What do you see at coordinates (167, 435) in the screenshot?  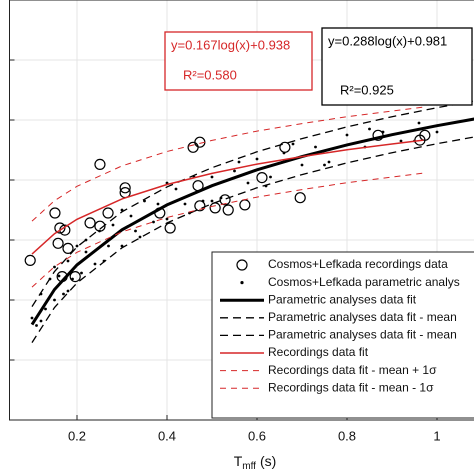 I see `x-tick-label: 0.4` at bounding box center [167, 435].